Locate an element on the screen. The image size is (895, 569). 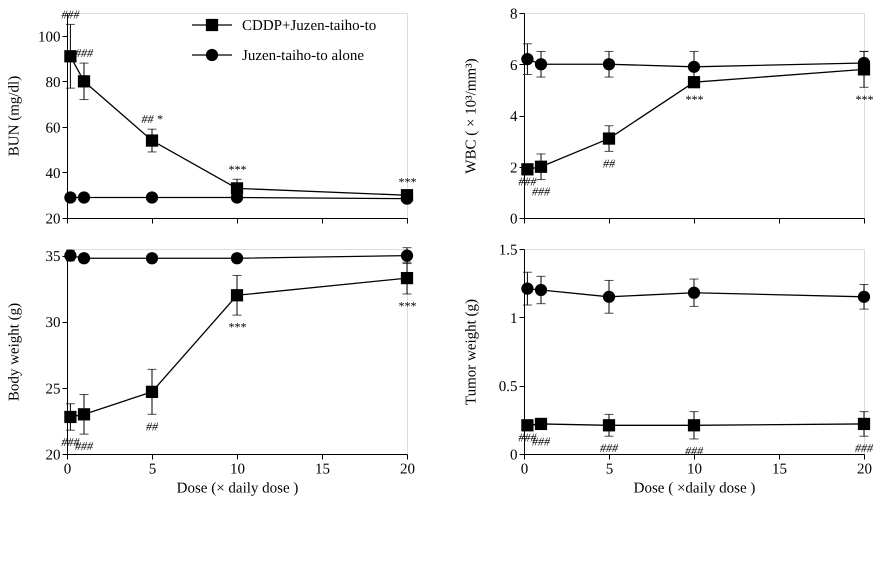
y-axis-title: Tumor weight (g) is located at coordinates (472, 352).